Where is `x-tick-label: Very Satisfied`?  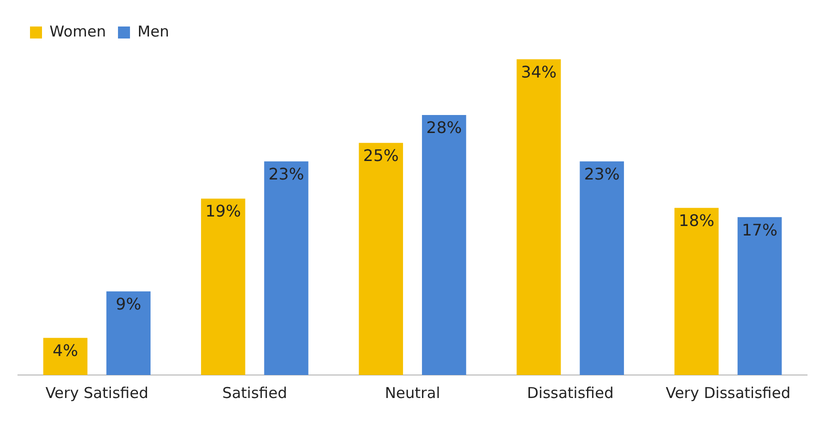 x-tick-label: Very Satisfied is located at coordinates (96, 393).